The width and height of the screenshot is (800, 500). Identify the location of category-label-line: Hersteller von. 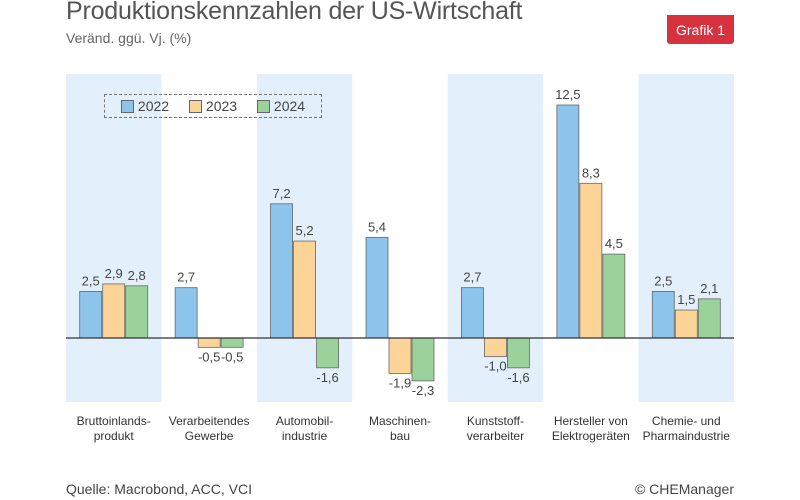
(590, 421).